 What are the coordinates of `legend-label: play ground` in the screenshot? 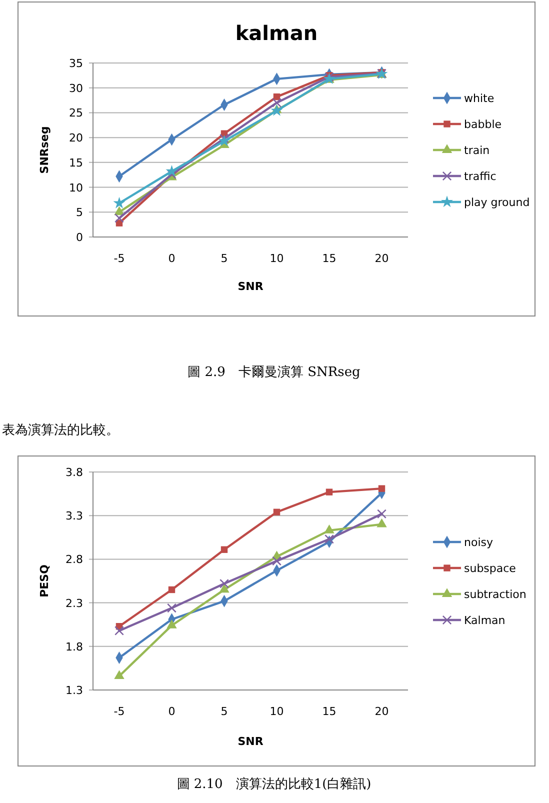 It's located at (497, 202).